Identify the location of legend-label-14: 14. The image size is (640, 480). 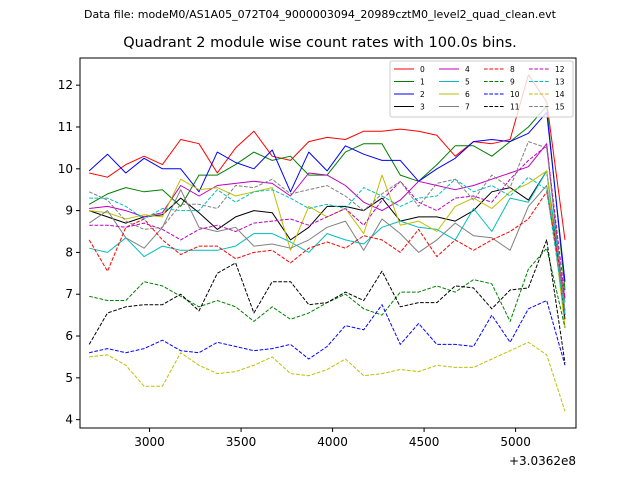
(560, 94).